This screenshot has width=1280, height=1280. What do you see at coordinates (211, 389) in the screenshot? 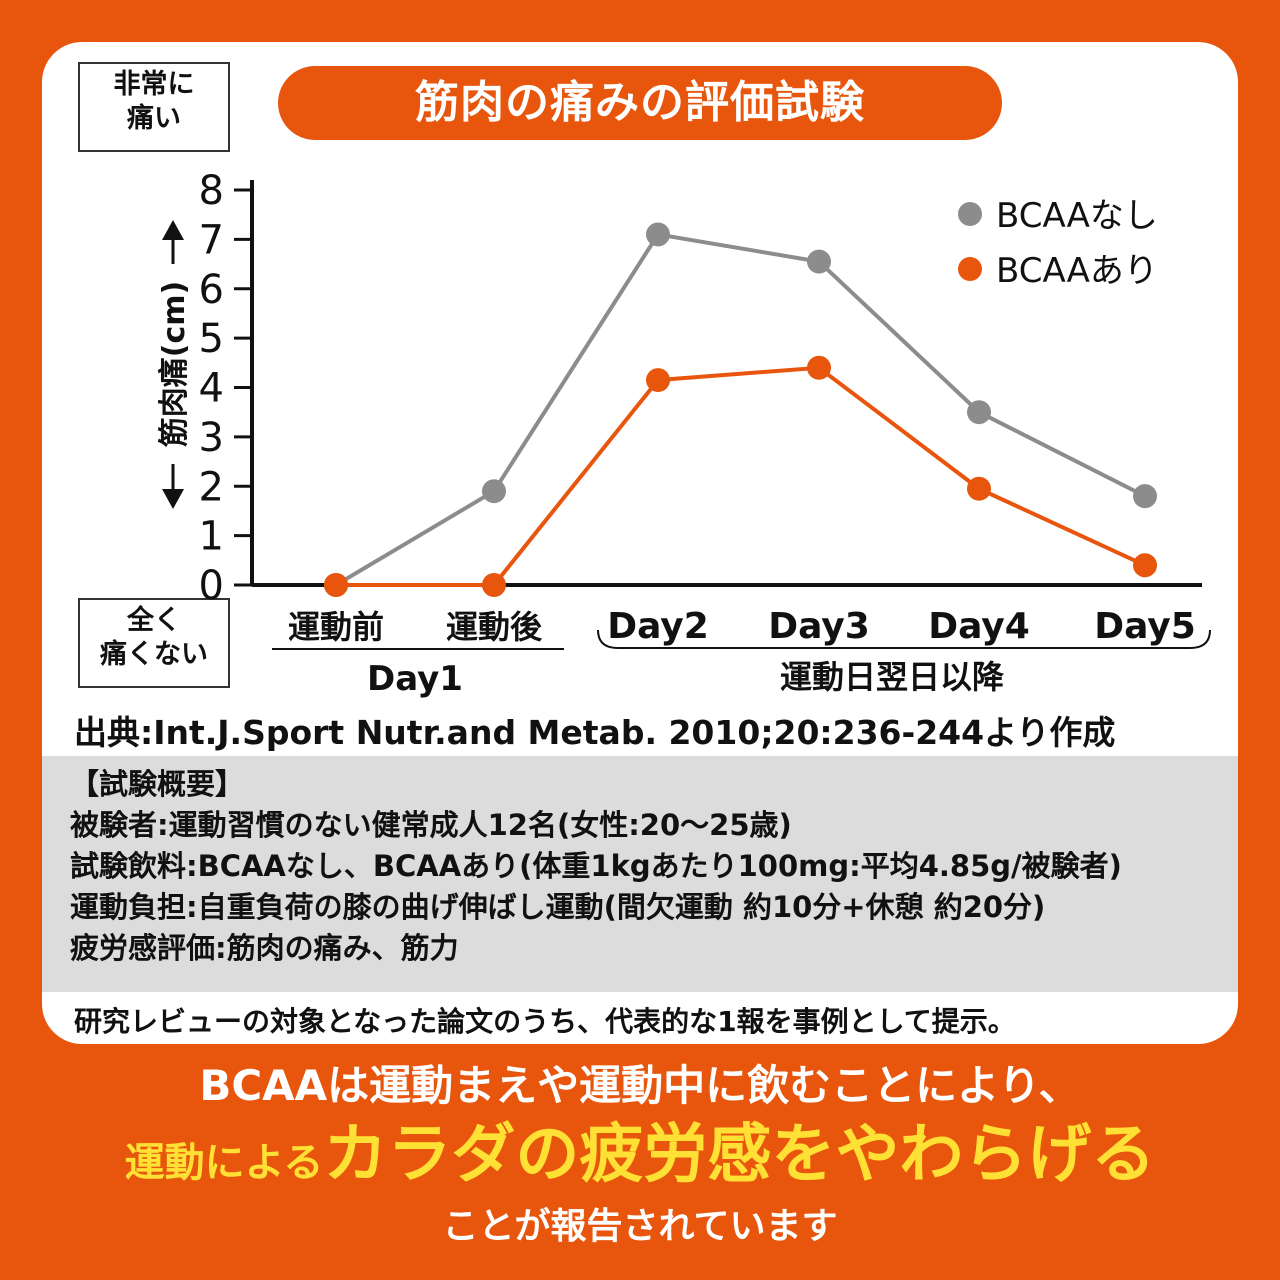
I see `y-tick-label: 4` at bounding box center [211, 389].